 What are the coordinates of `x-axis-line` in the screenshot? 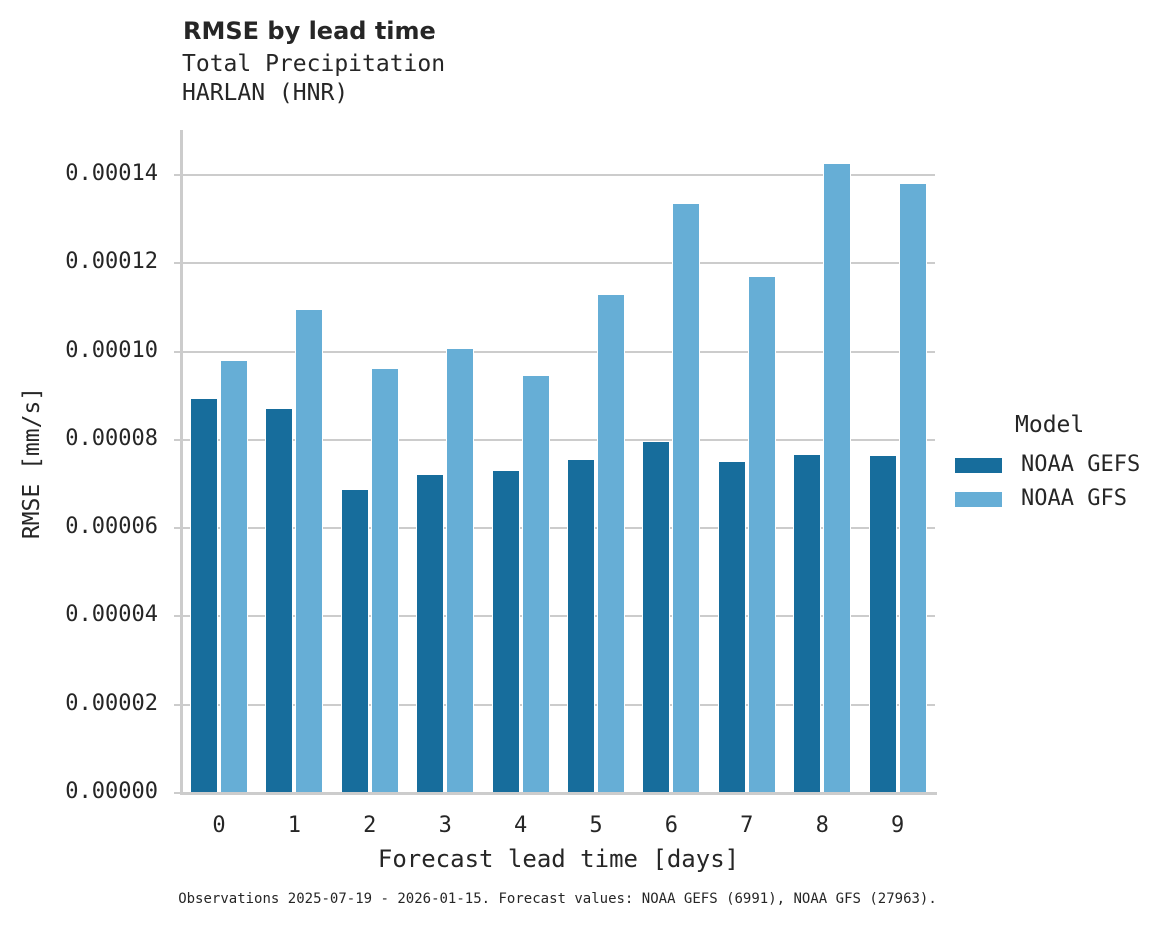 It's located at (558, 793).